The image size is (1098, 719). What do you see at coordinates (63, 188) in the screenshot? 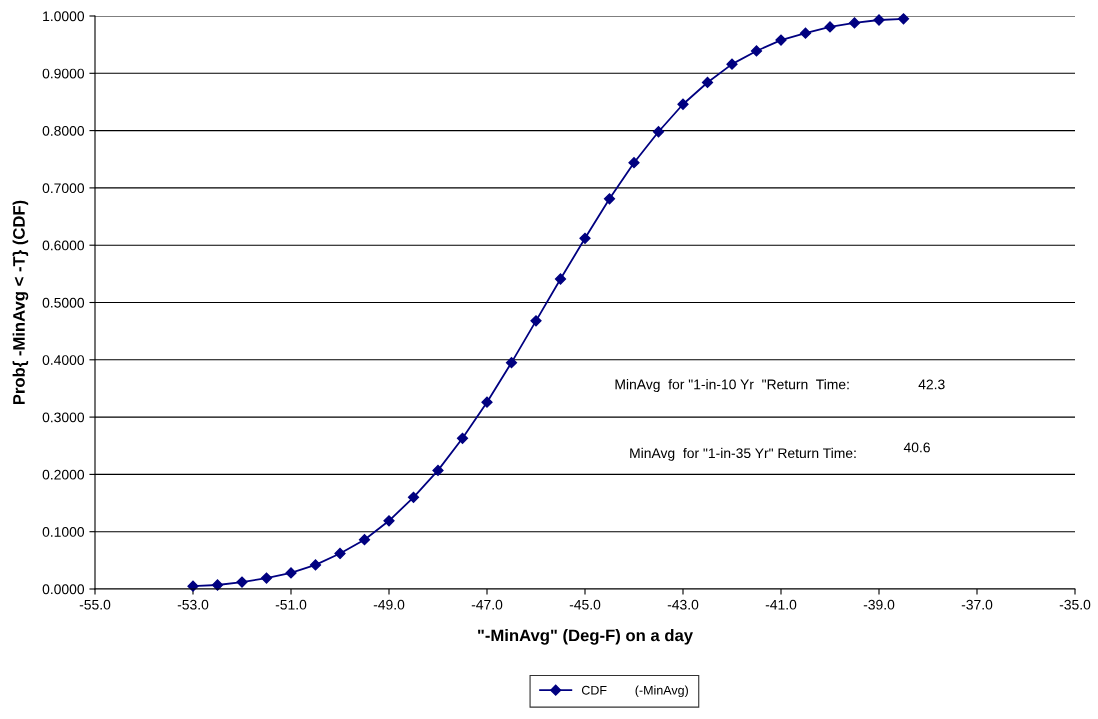
I see `y-tick-label: 0.7000` at bounding box center [63, 188].